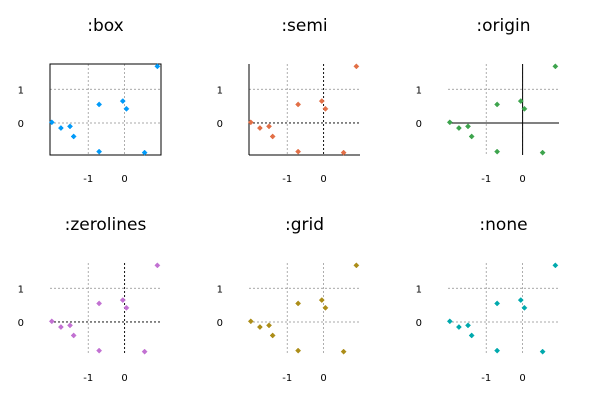 The height and width of the screenshot is (400, 600). I want to click on subplot-origin: :origin -1 0 0 1, so click(487, 100).